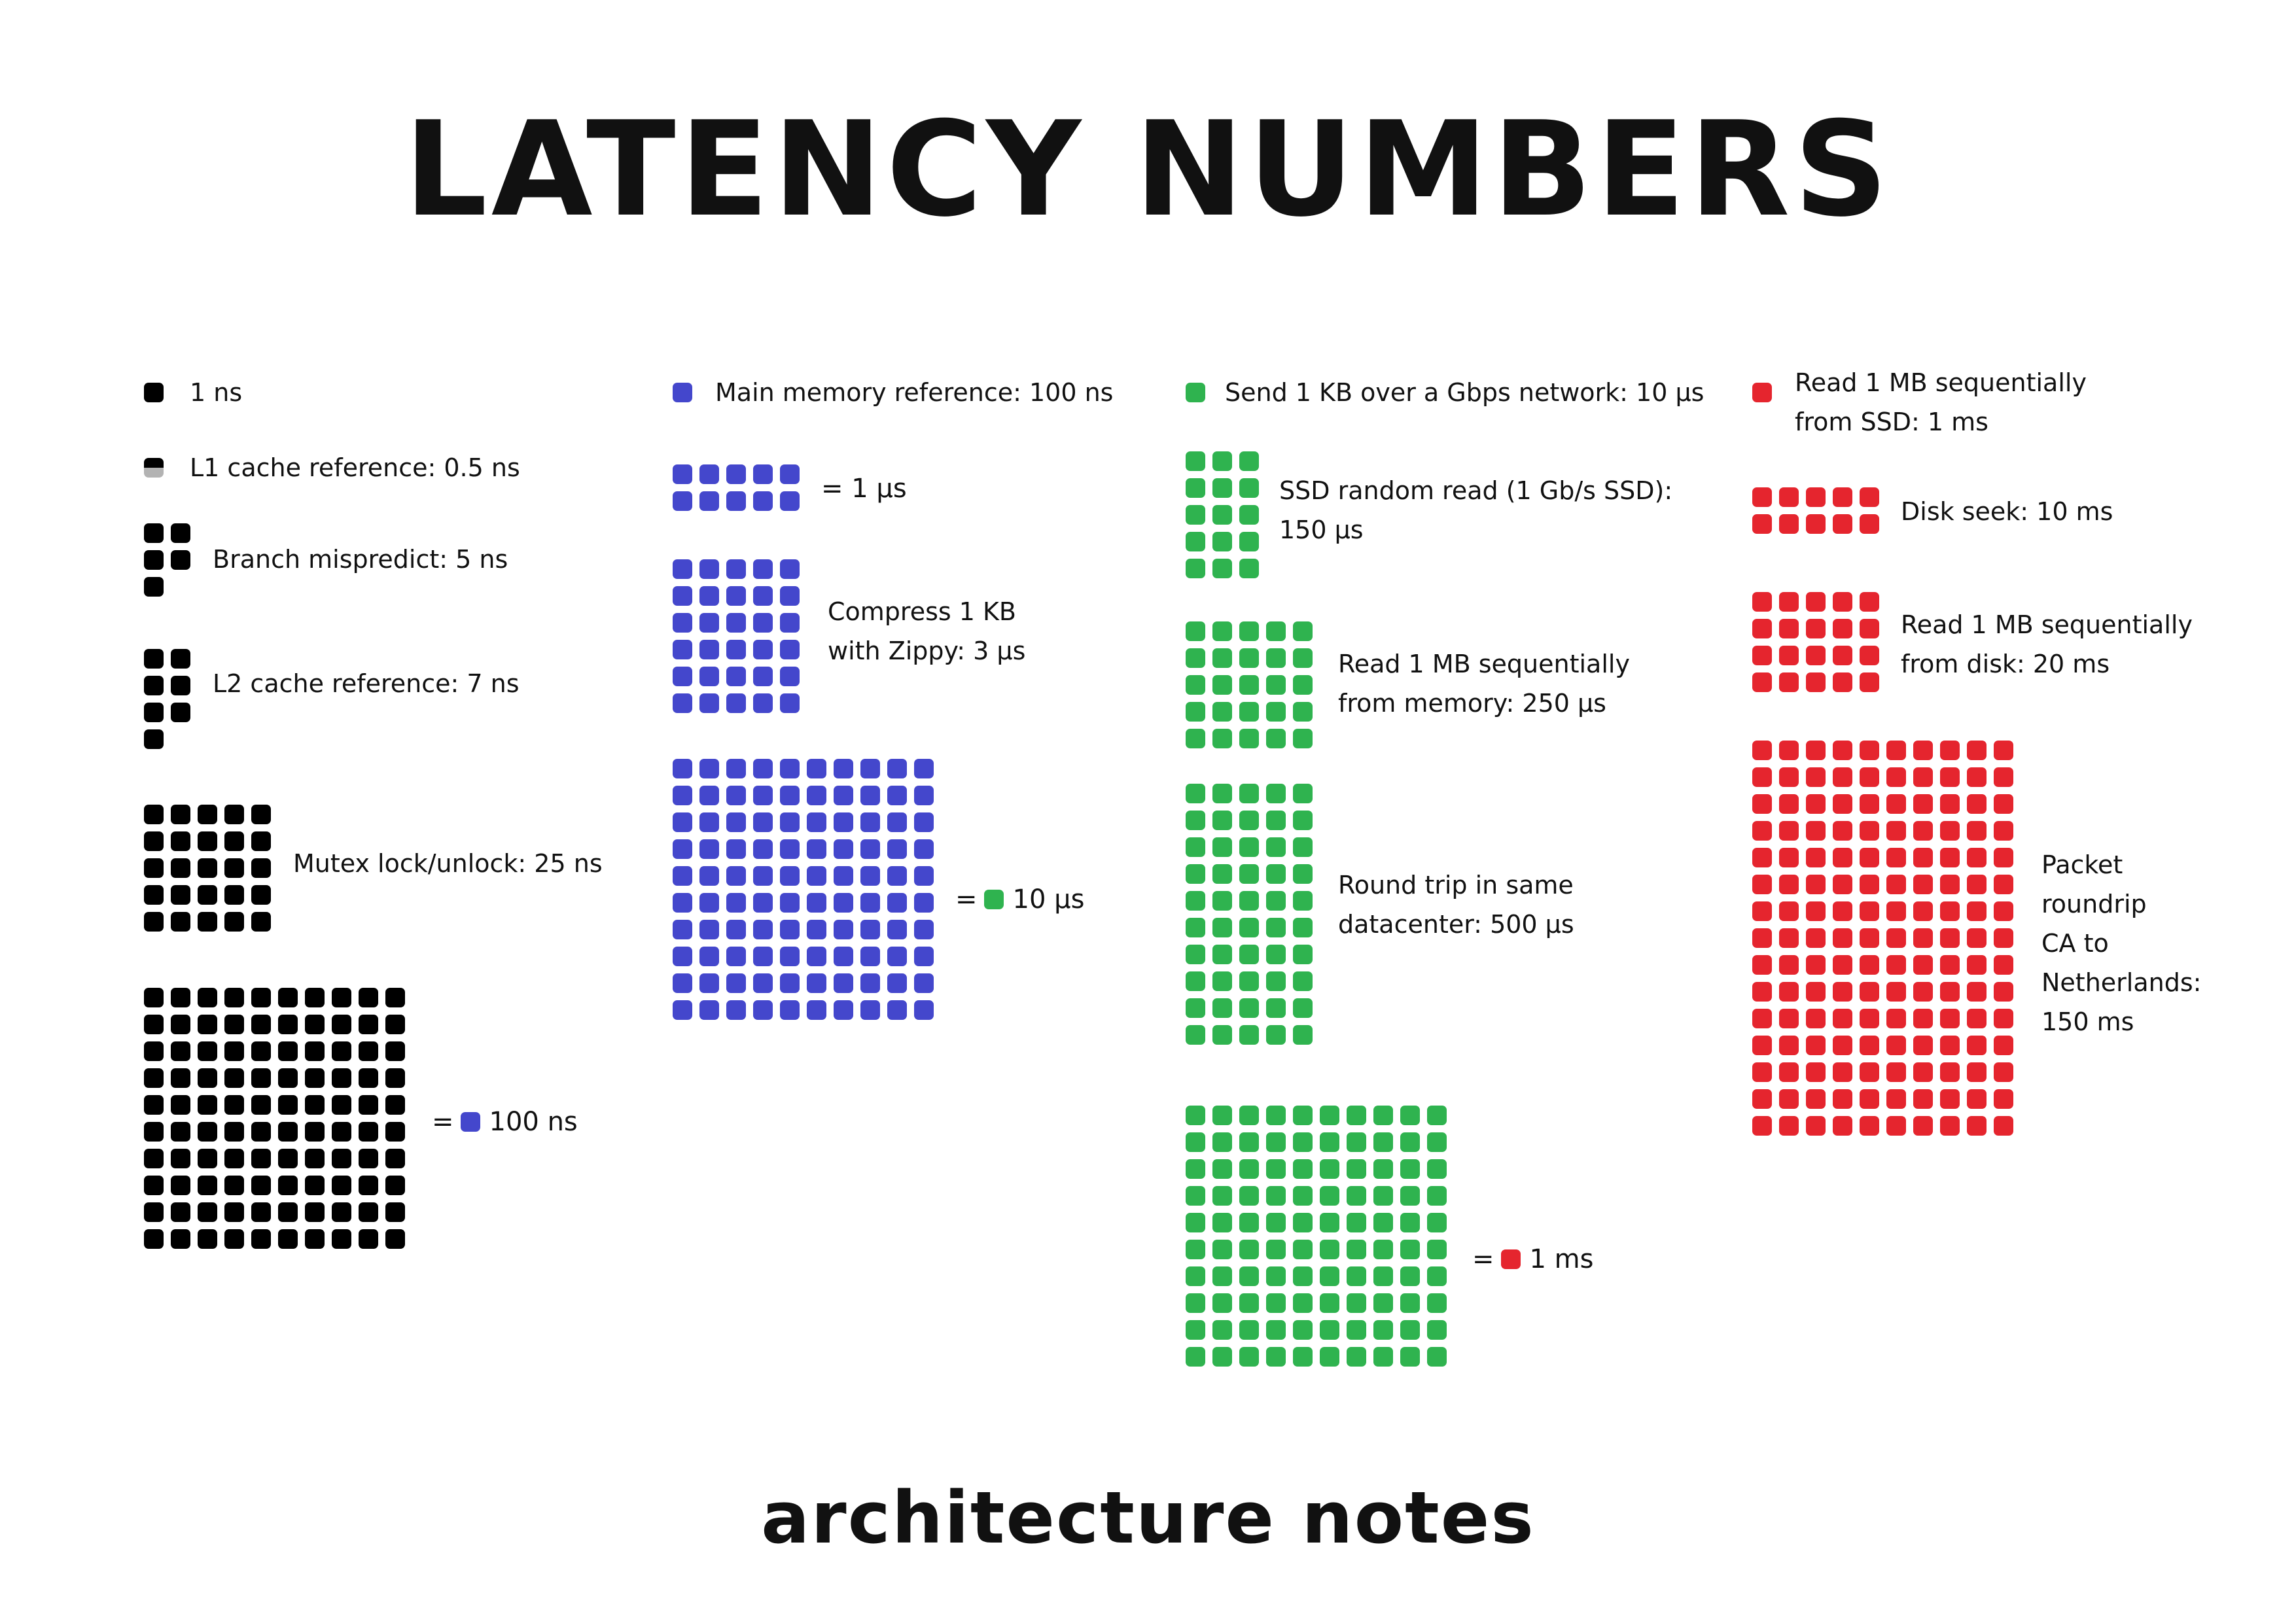 The width and height of the screenshot is (2296, 1623). Describe the element at coordinates (1316, 1237) in the screenshot. I see `one-ms-square-grid` at that location.